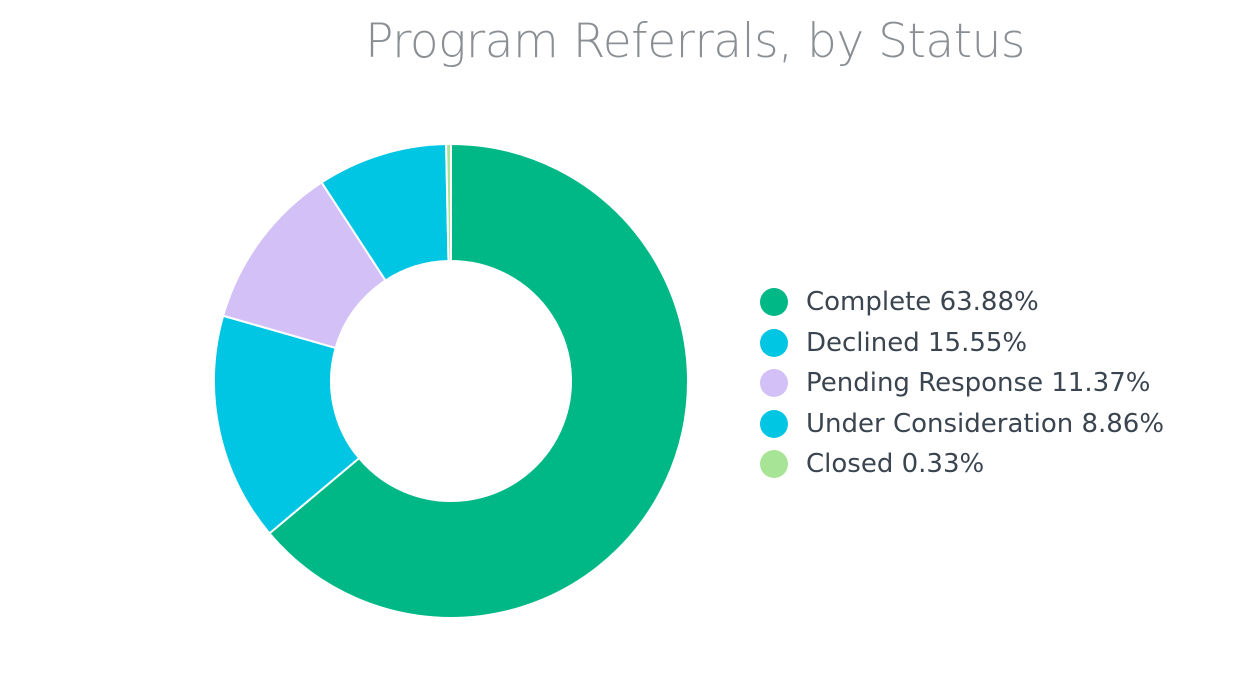  I want to click on legend-swatch-pending-response, so click(774, 383).